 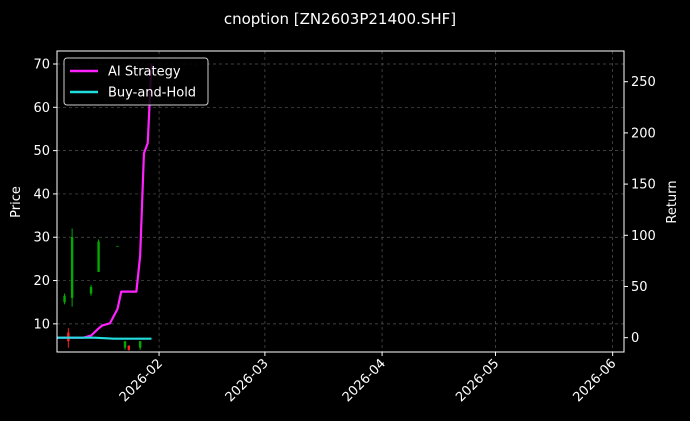 I want to click on y-tick-label-right: 250, so click(x=643, y=82).